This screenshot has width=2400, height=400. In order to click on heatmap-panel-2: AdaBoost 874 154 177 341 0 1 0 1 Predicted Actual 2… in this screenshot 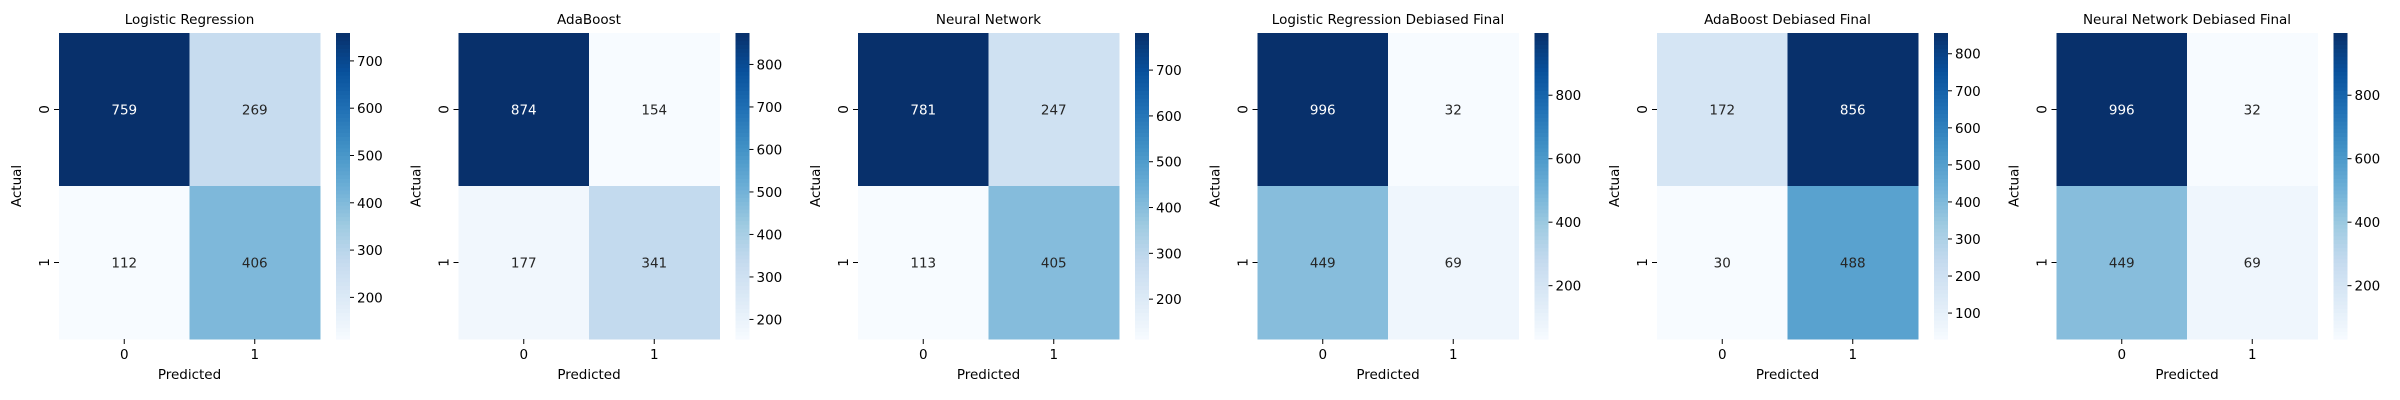, I will do `click(596, 197)`.